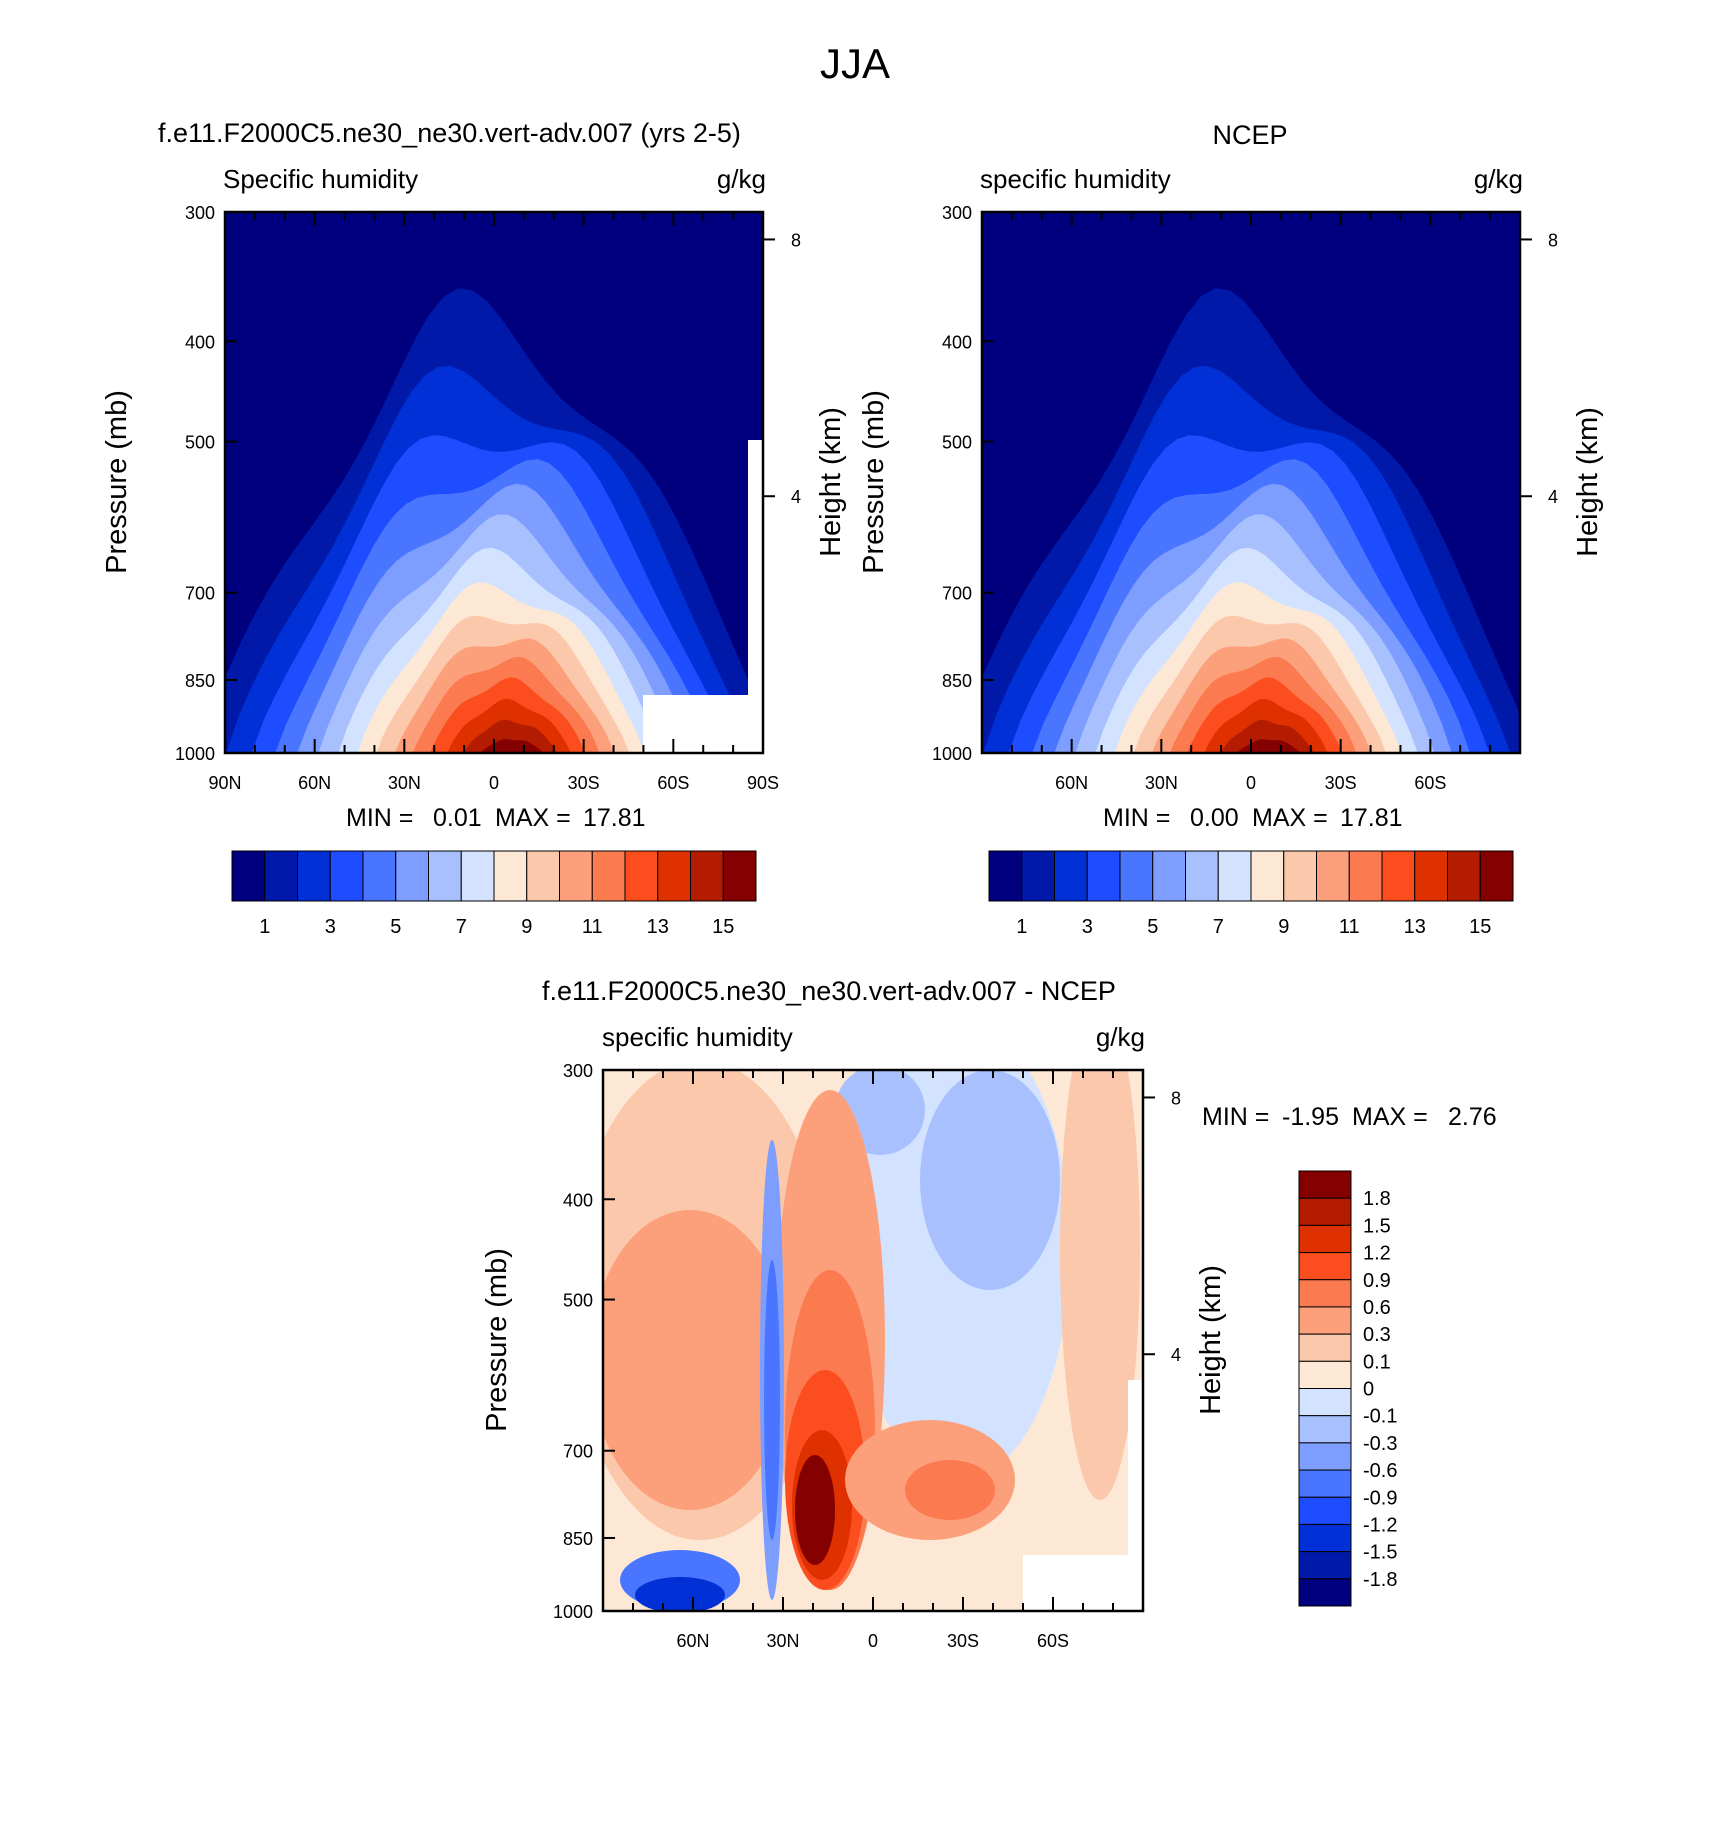 Image resolution: width=1710 pixels, height=1835 pixels. What do you see at coordinates (1211, 1340) in the screenshot?
I see `panel-diff-y2label: Height (km)` at bounding box center [1211, 1340].